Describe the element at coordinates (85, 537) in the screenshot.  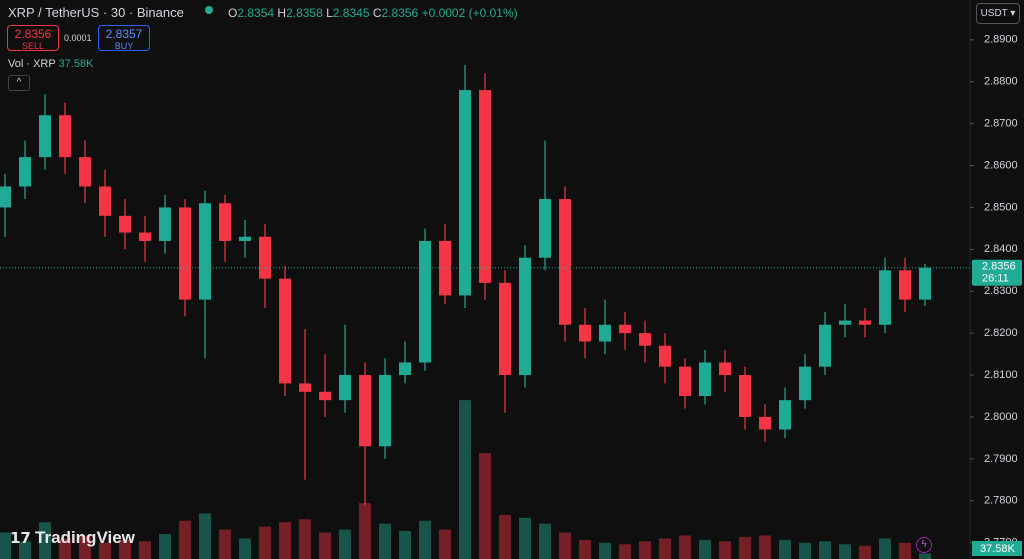
I see `logo-text: TradingView` at that location.